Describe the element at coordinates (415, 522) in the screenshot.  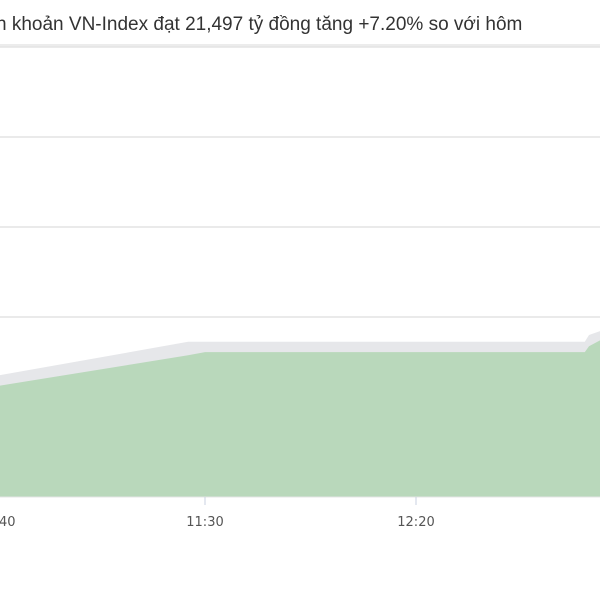
I see `x-tick-label: 12:20` at that location.